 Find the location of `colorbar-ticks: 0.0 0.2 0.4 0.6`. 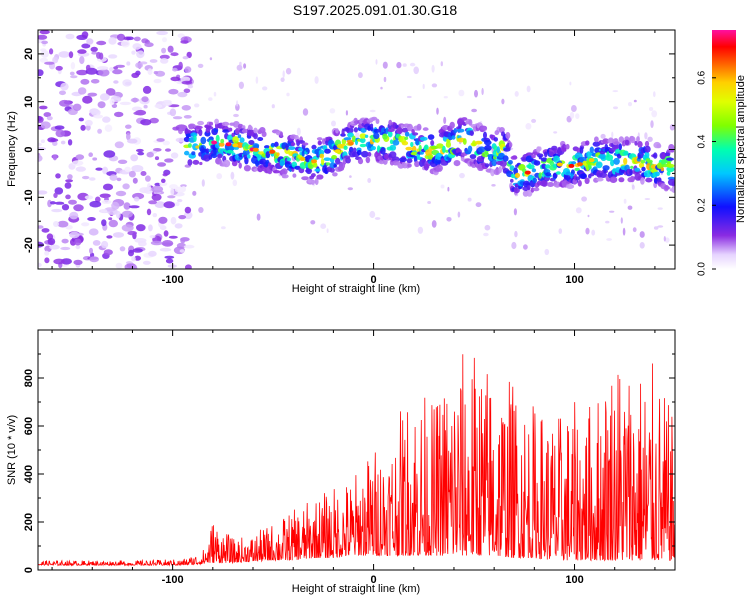

colorbar-ticks: 0.0 0.2 0.4 0.6 is located at coordinates (706, 173).